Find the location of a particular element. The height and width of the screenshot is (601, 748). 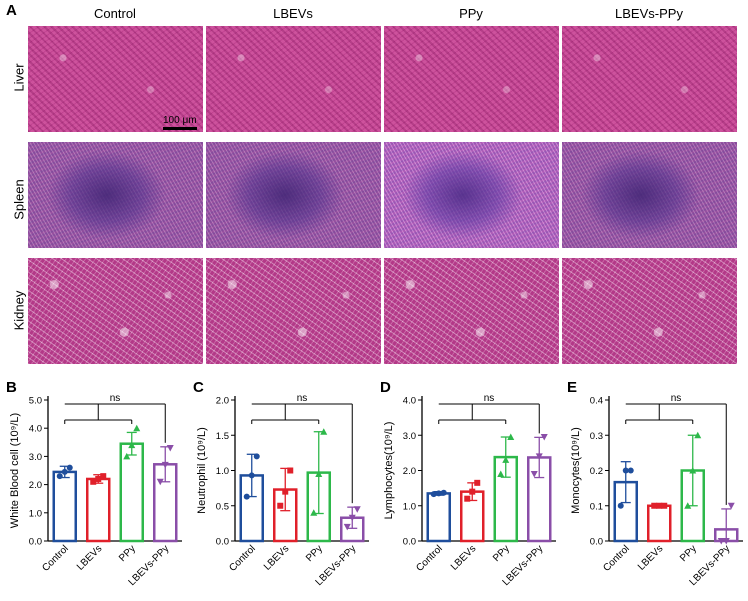

kidney-lbevs-ppy-image is located at coordinates (649, 311).